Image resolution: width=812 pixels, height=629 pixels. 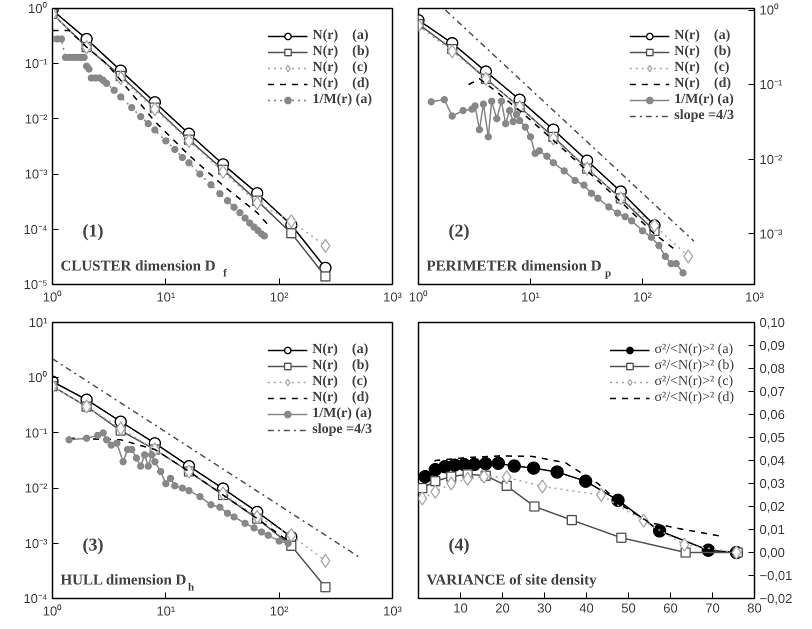 What do you see at coordinates (772, 391) in the screenshot?
I see `y-tick-label: 0,07` at bounding box center [772, 391].